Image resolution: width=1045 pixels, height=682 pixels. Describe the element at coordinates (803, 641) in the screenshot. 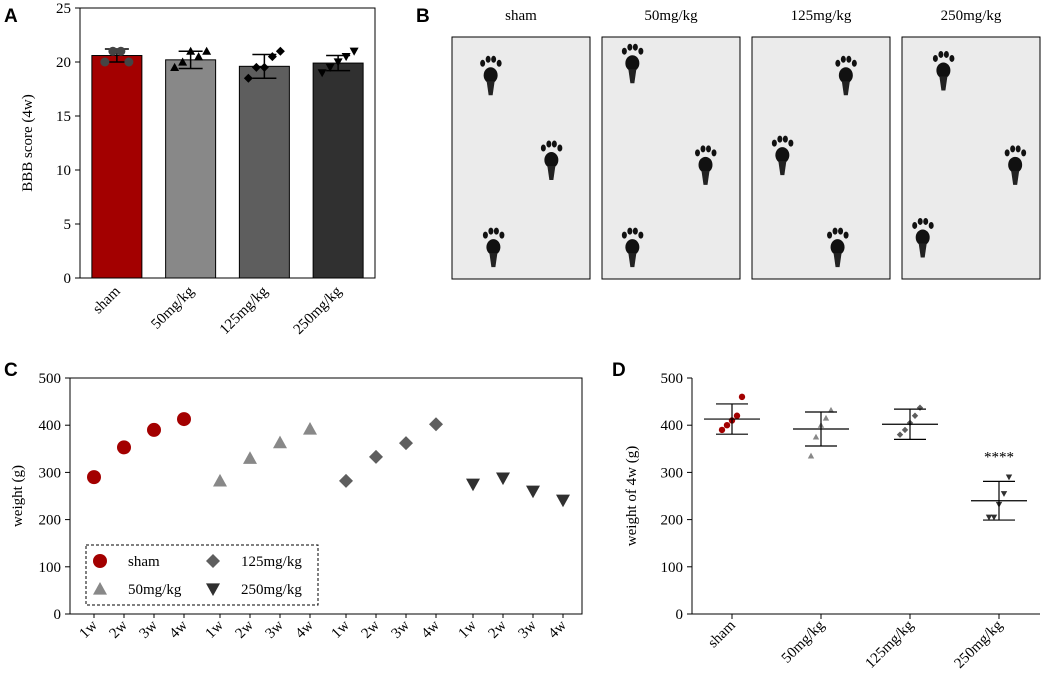

I see `x-tick-label: 50mg/kg` at that location.